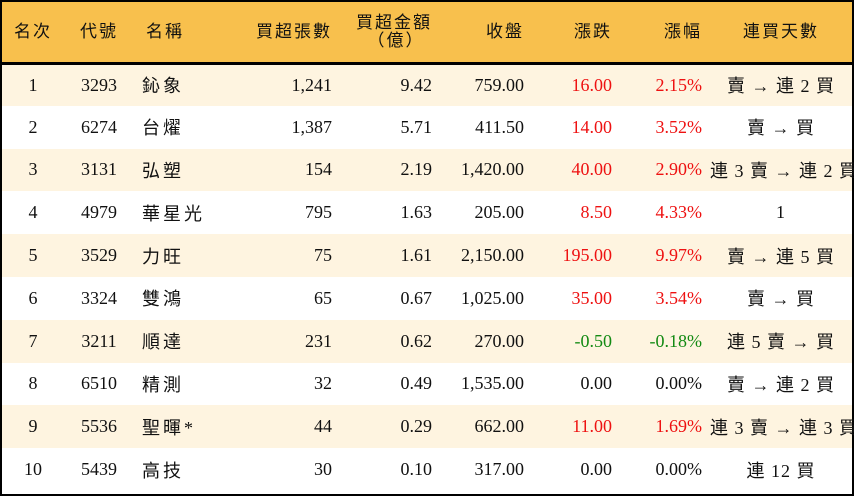 The width and height of the screenshot is (854, 496). I want to click on cell-name: 鈊象, so click(163, 86).